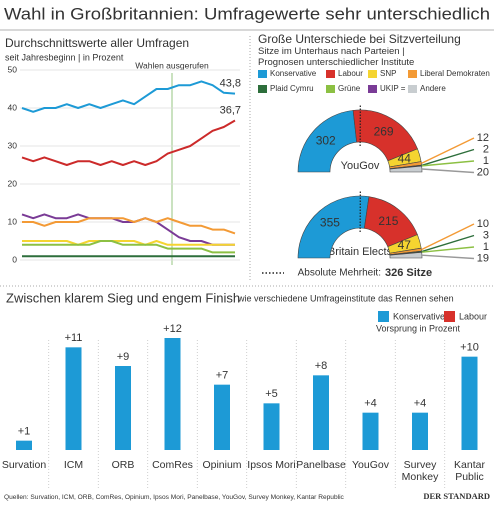 This screenshot has height=505, width=494. Describe the element at coordinates (326, 141) in the screenshot. I see `seat-label: 302` at that location.